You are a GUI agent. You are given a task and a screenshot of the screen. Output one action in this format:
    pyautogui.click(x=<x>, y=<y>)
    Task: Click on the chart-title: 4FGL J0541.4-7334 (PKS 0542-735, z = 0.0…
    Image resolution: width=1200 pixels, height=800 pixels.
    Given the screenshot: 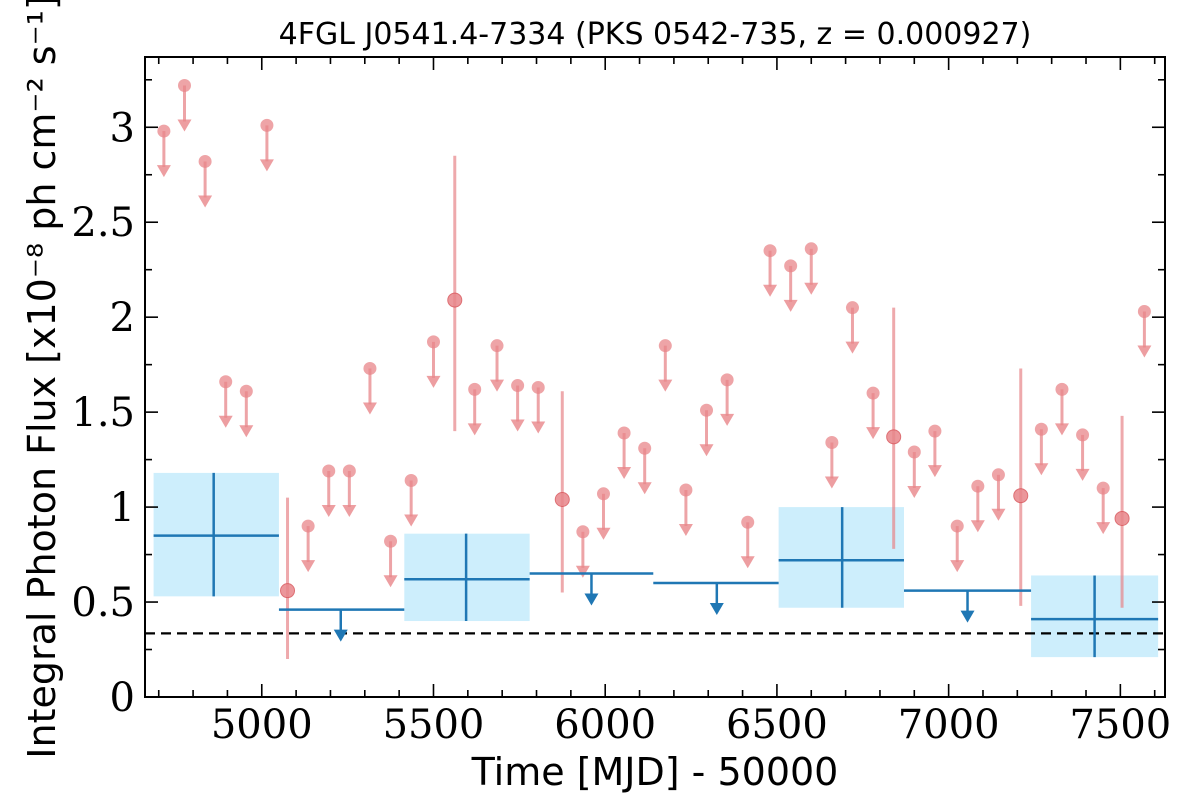 What is the action you would take?
    pyautogui.click(x=655, y=34)
    